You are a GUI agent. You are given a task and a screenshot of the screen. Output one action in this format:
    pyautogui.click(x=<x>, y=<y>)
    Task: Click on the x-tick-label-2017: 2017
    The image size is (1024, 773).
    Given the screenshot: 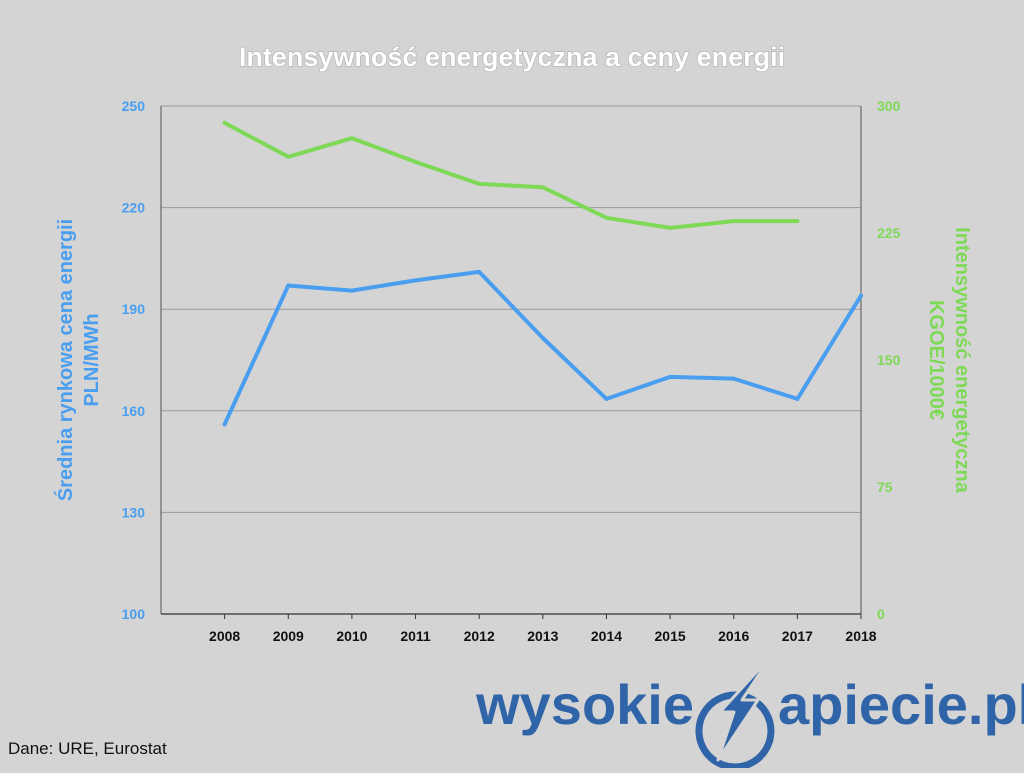 What is the action you would take?
    pyautogui.click(x=797, y=636)
    